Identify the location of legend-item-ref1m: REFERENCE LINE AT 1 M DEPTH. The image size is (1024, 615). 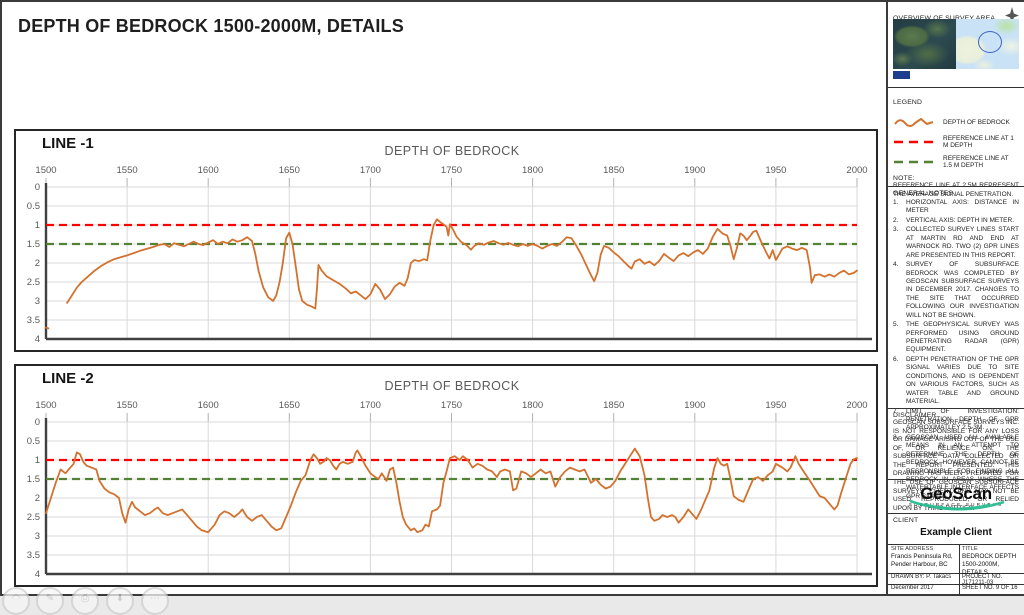
(956, 142).